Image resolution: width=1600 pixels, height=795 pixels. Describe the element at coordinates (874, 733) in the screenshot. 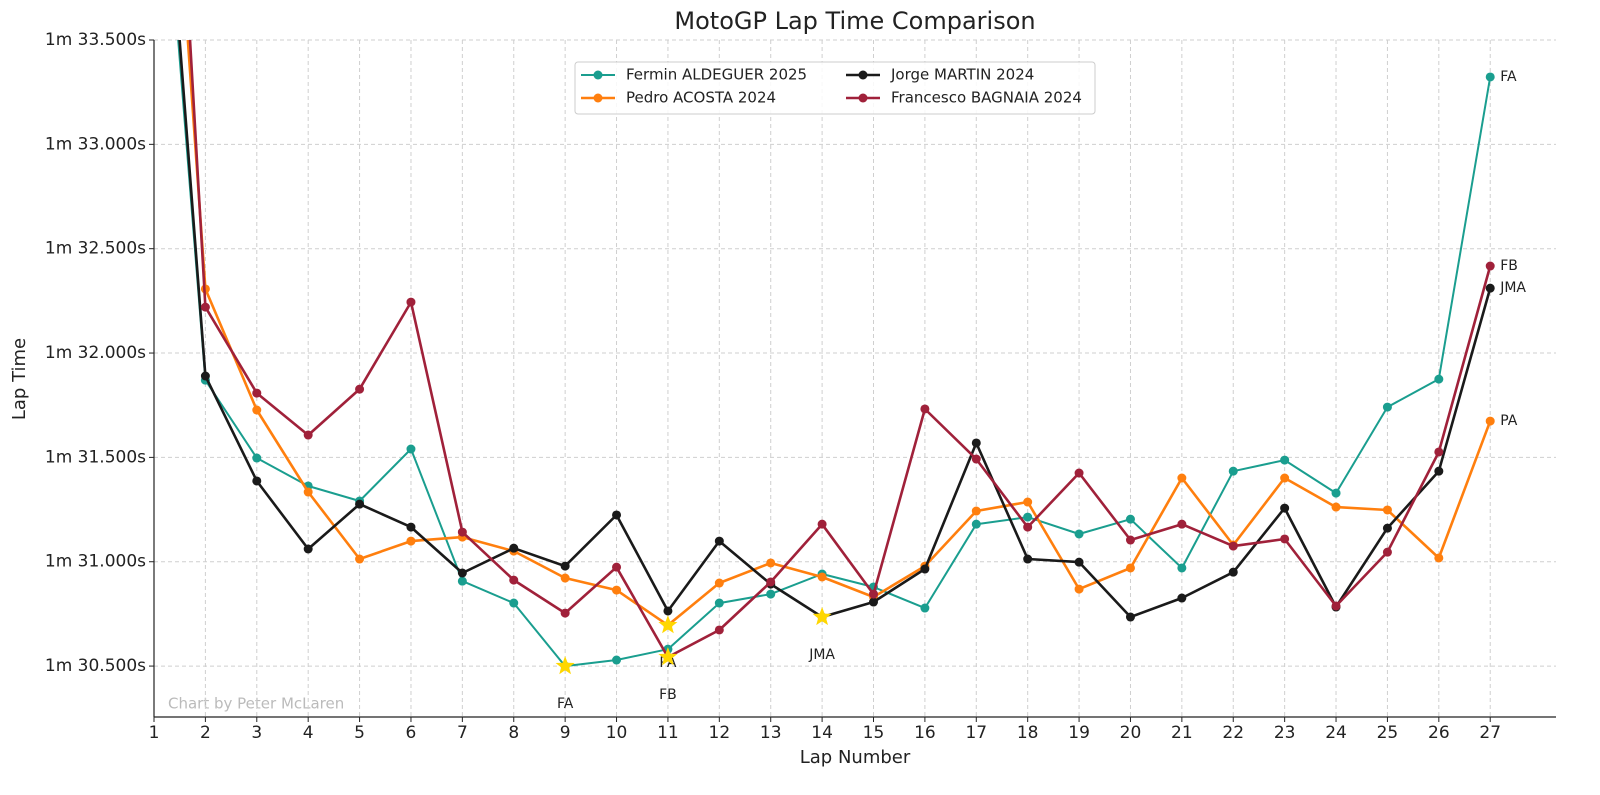

I see `x-tick-label: 15` at that location.